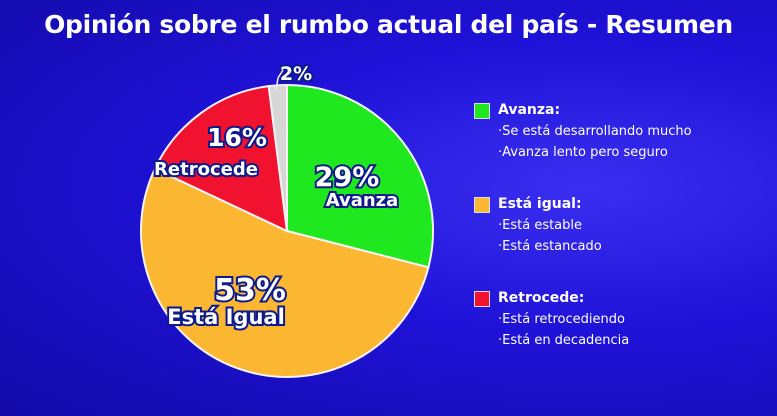  I want to click on slice-name-label: Está Igual, so click(226, 317).